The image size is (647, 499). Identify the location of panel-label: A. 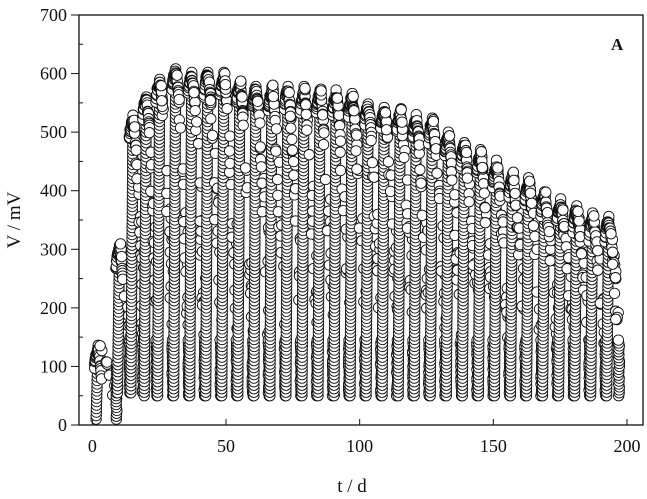
(617, 44).